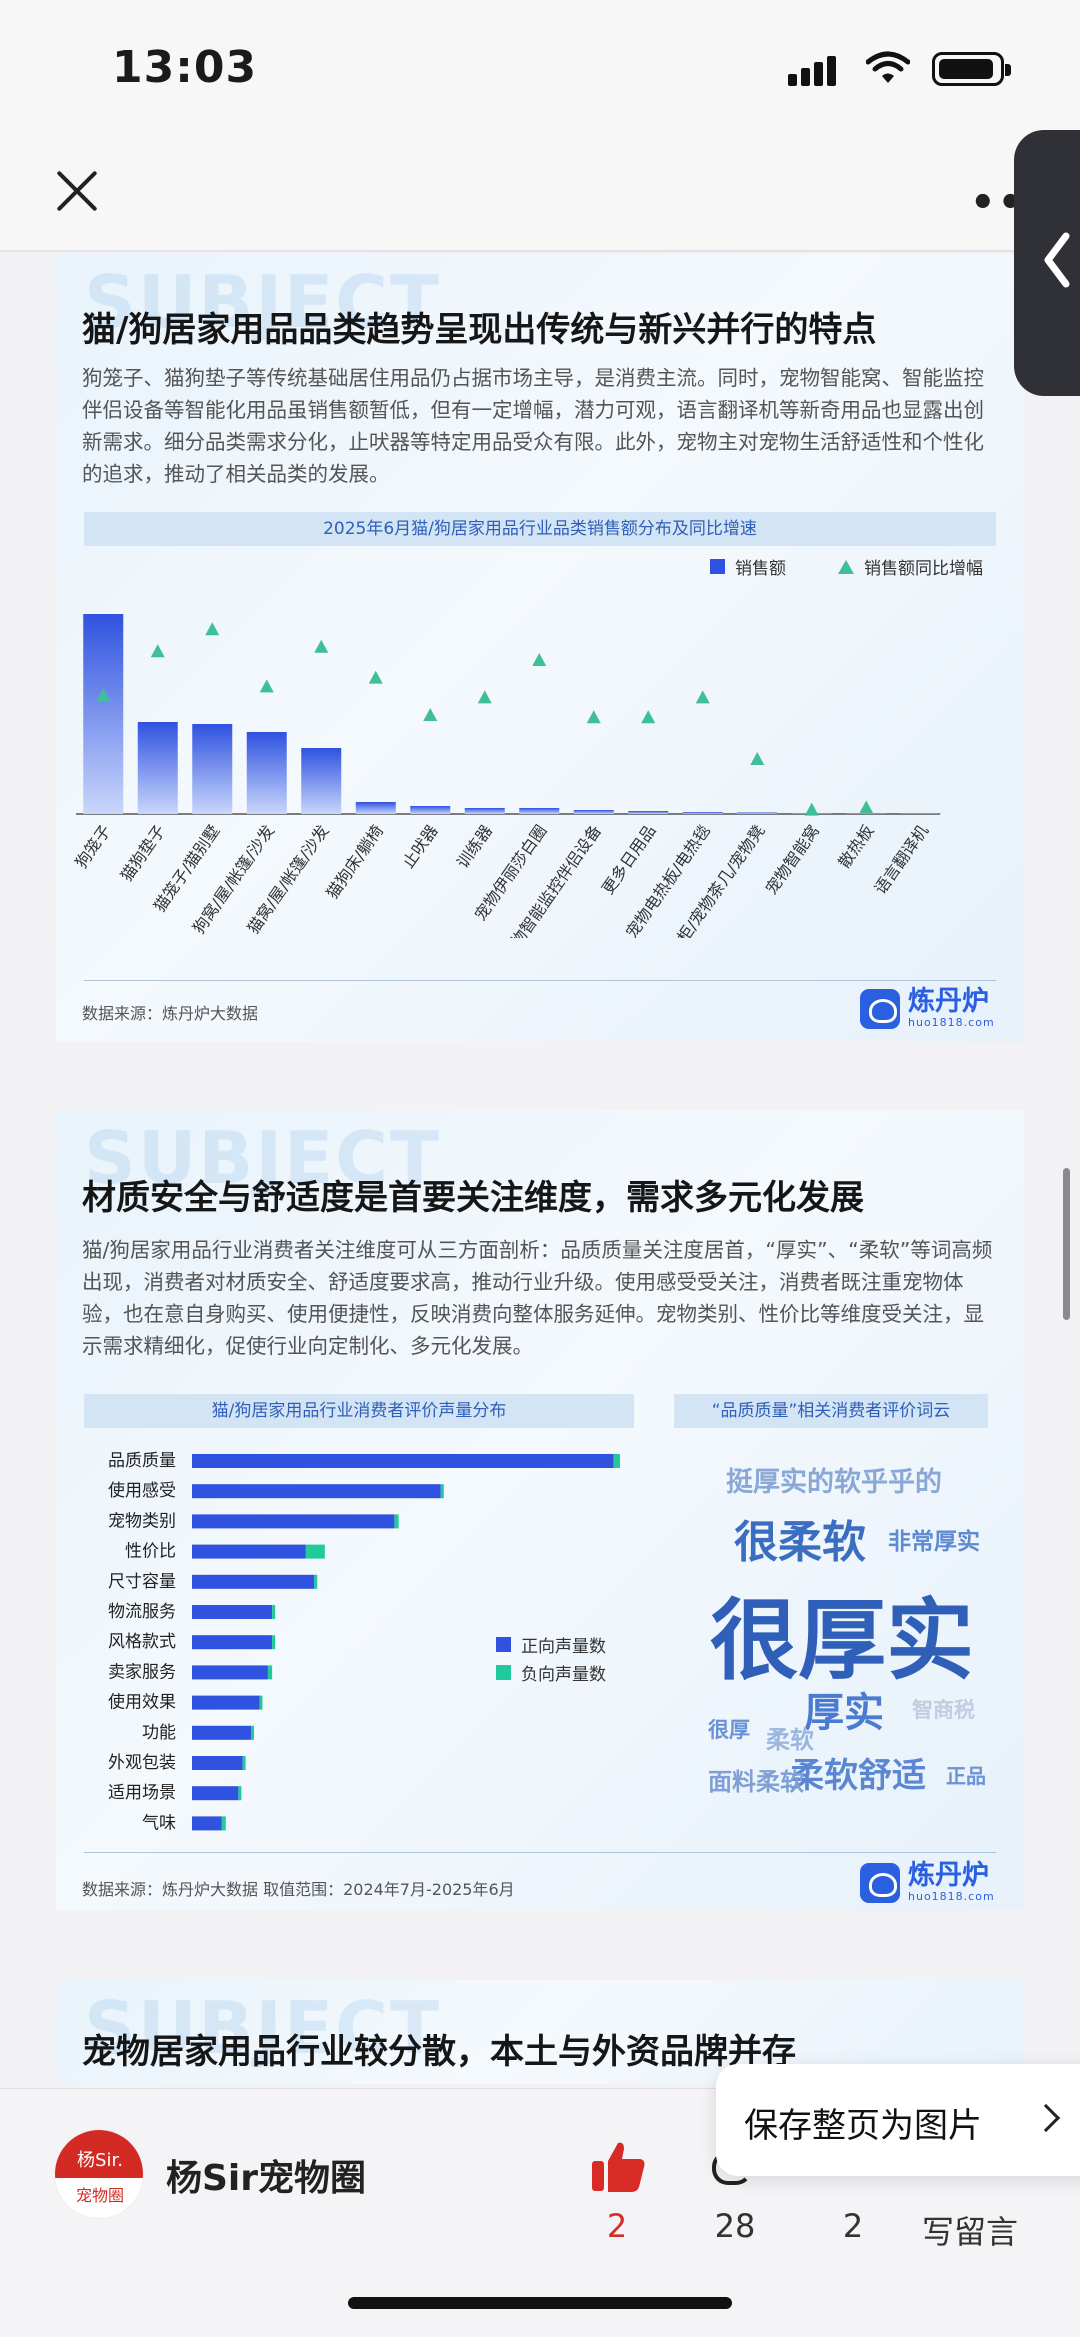  What do you see at coordinates (298, 1889) in the screenshot?
I see `data-source: 数据来源：炼丹炉大数据 取值范围：2024年7月-2025年6月` at bounding box center [298, 1889].